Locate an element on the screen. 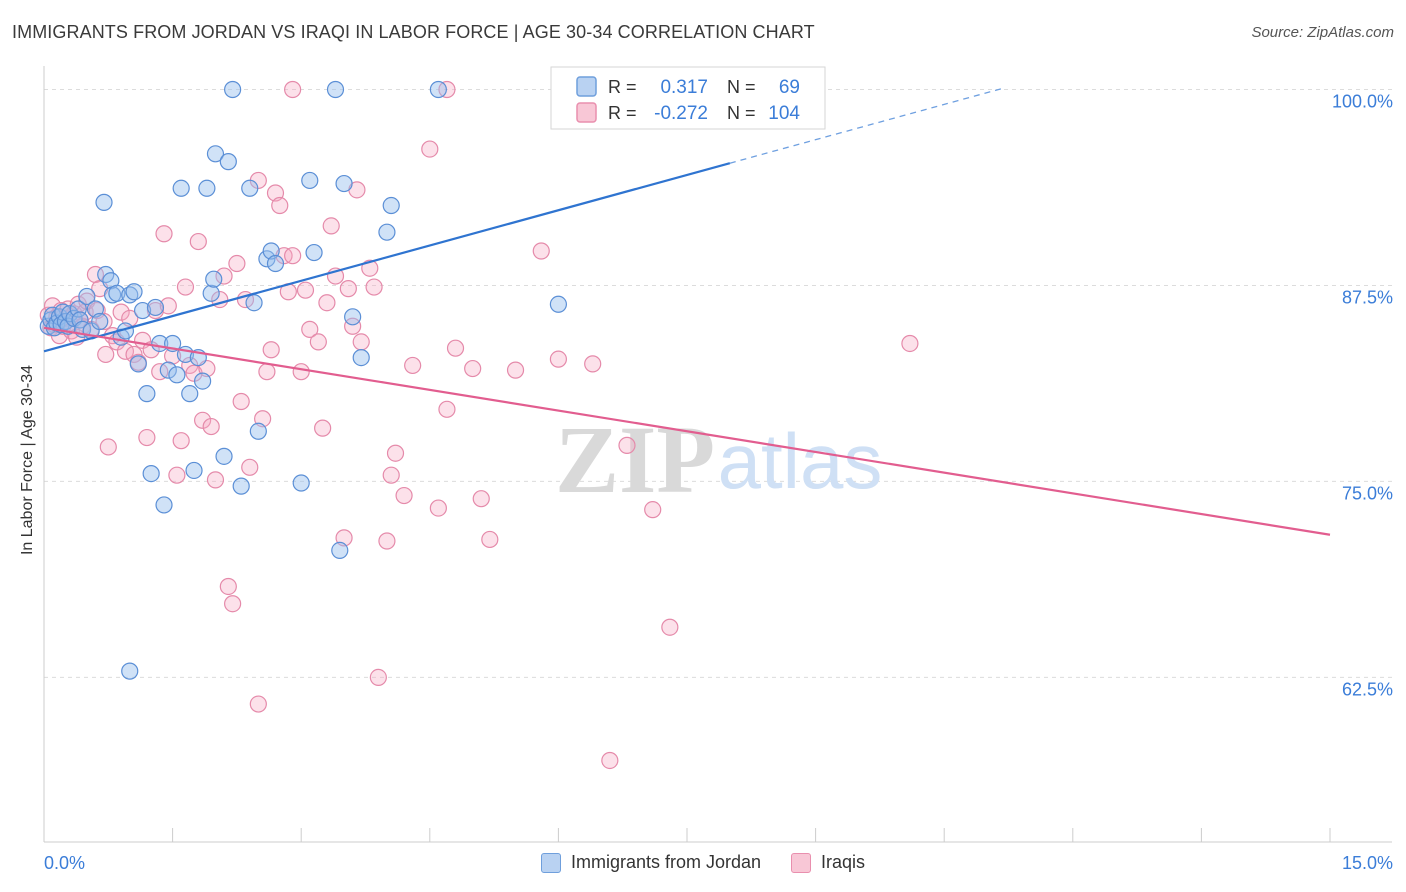  legend-item-iraqis: Iraqis is located at coordinates (828, 862).